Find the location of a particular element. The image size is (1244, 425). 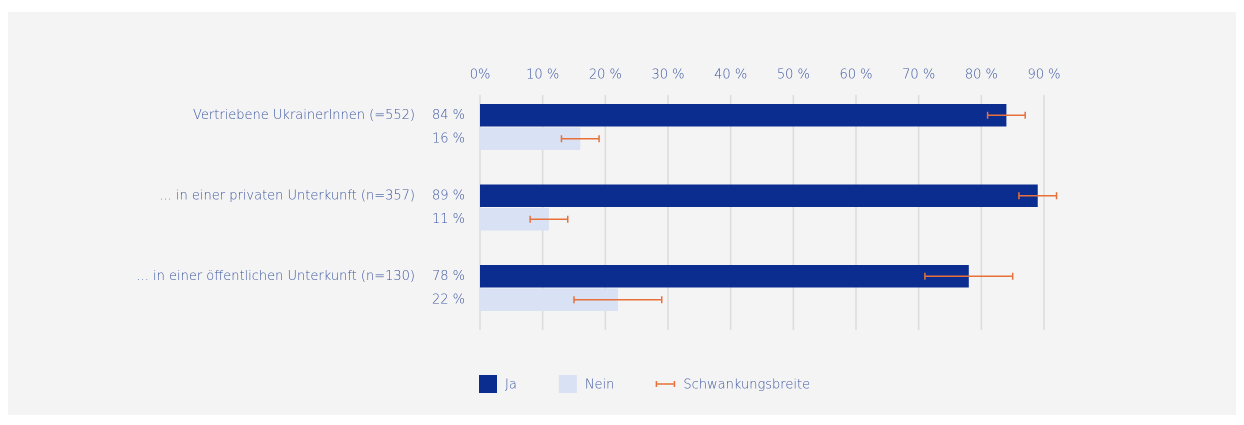

x-tick-label: 50 % is located at coordinates (793, 75).